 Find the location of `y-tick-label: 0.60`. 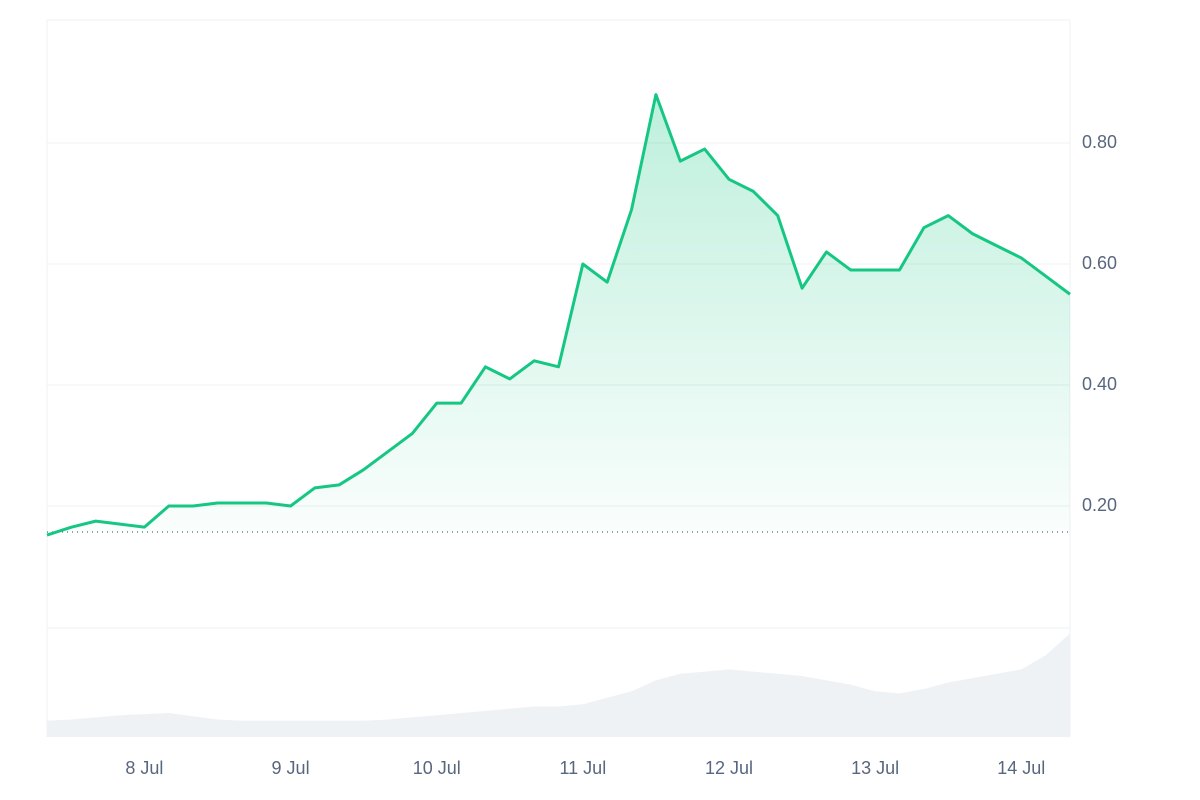

y-tick-label: 0.60 is located at coordinates (1099, 263).